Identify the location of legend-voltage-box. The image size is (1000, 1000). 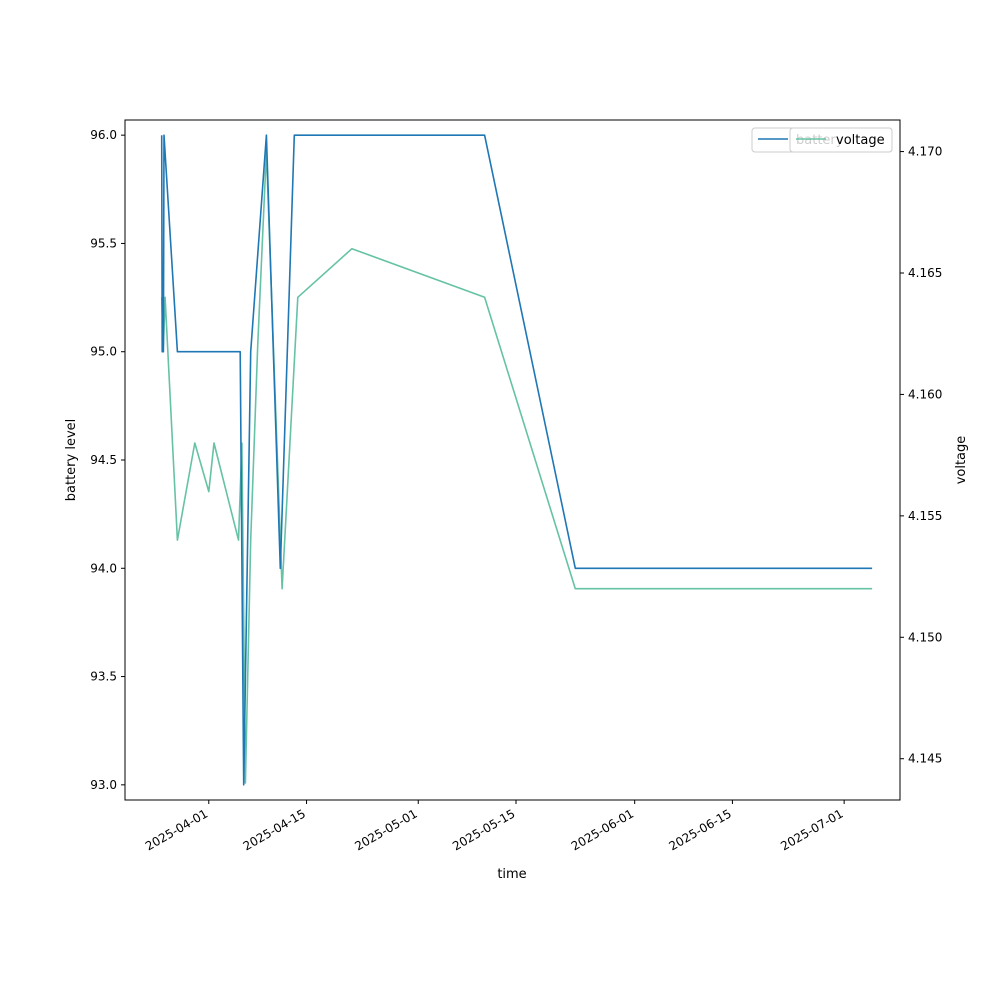
(841, 140).